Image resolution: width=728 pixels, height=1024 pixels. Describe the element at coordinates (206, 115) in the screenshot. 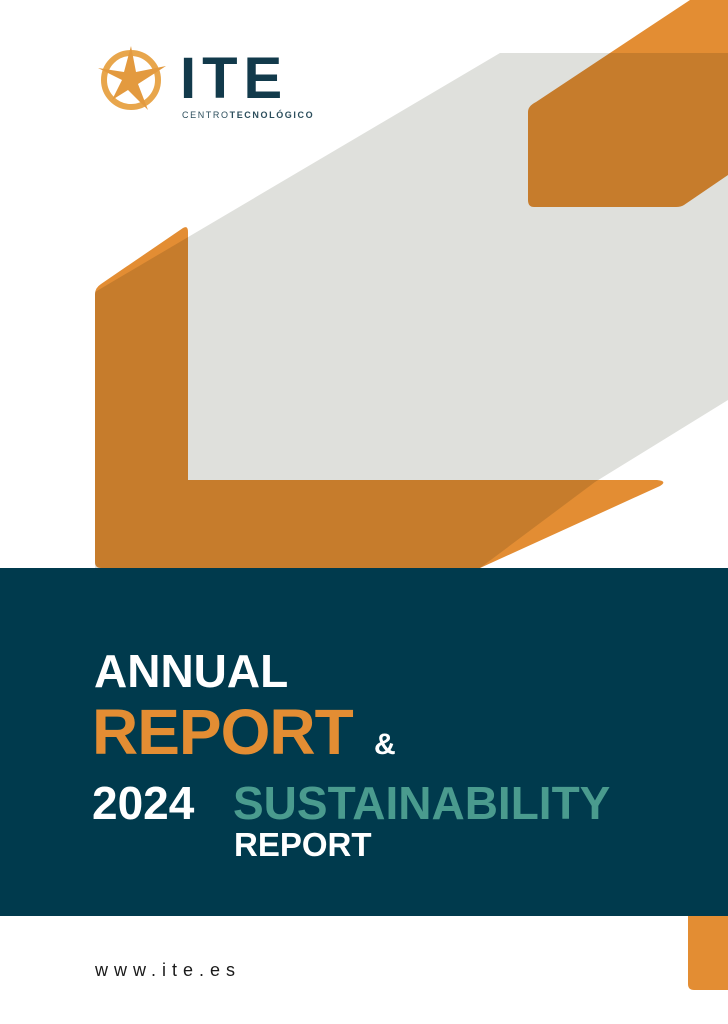

I see `logo-tagline-light: CENTRO` at that location.